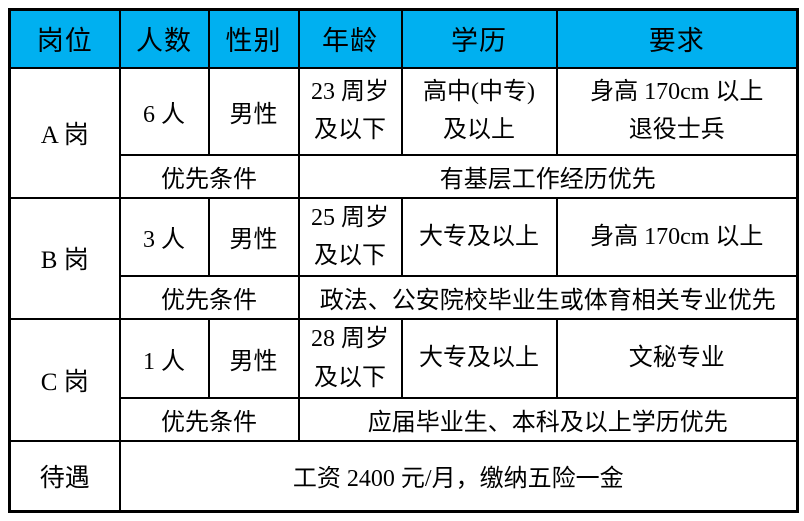 Image resolution: width=804 pixels, height=521 pixels. I want to click on requirement-cell-a: 身高 170cm 以上 退役士兵, so click(677, 111).